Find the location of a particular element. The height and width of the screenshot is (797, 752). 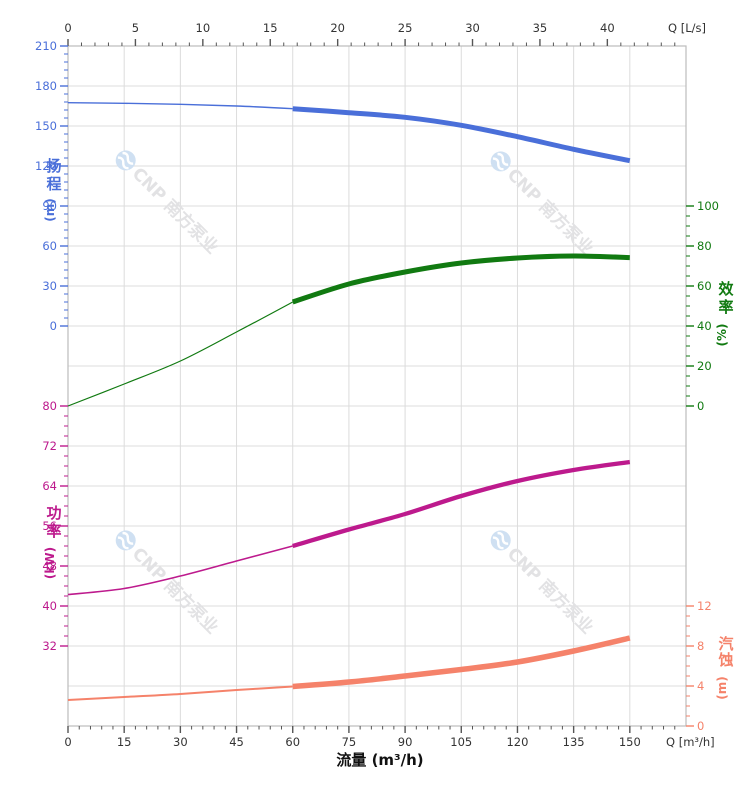

head-axis-tick-label: 150 is located at coordinates (46, 126).